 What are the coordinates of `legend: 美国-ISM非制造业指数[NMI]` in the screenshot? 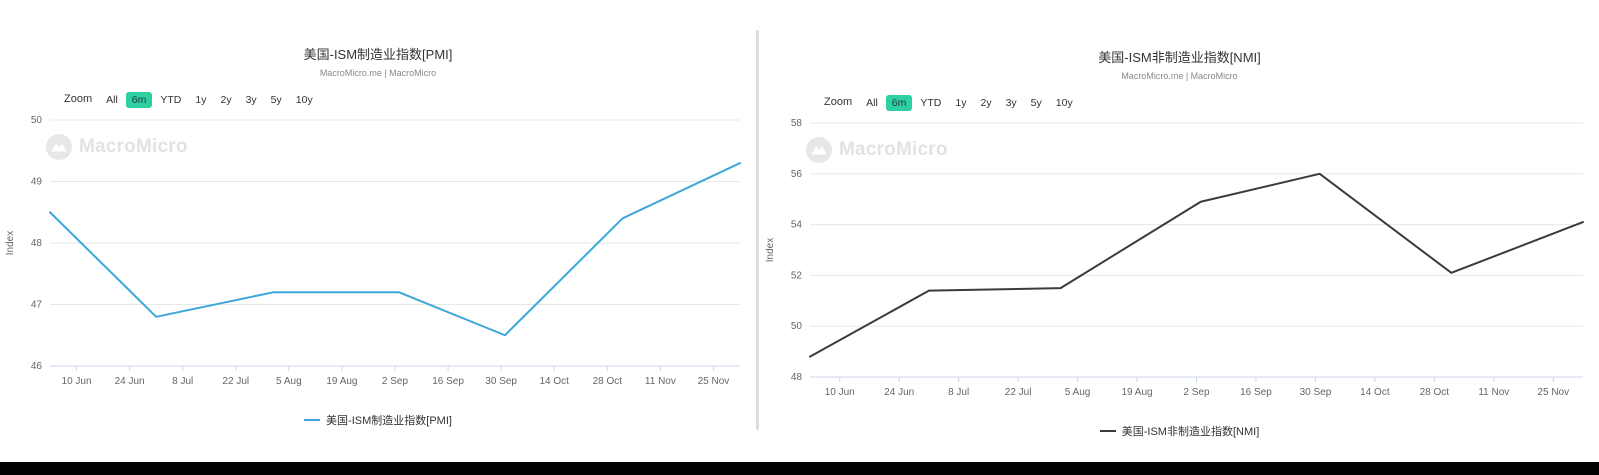 It's located at (1179, 431).